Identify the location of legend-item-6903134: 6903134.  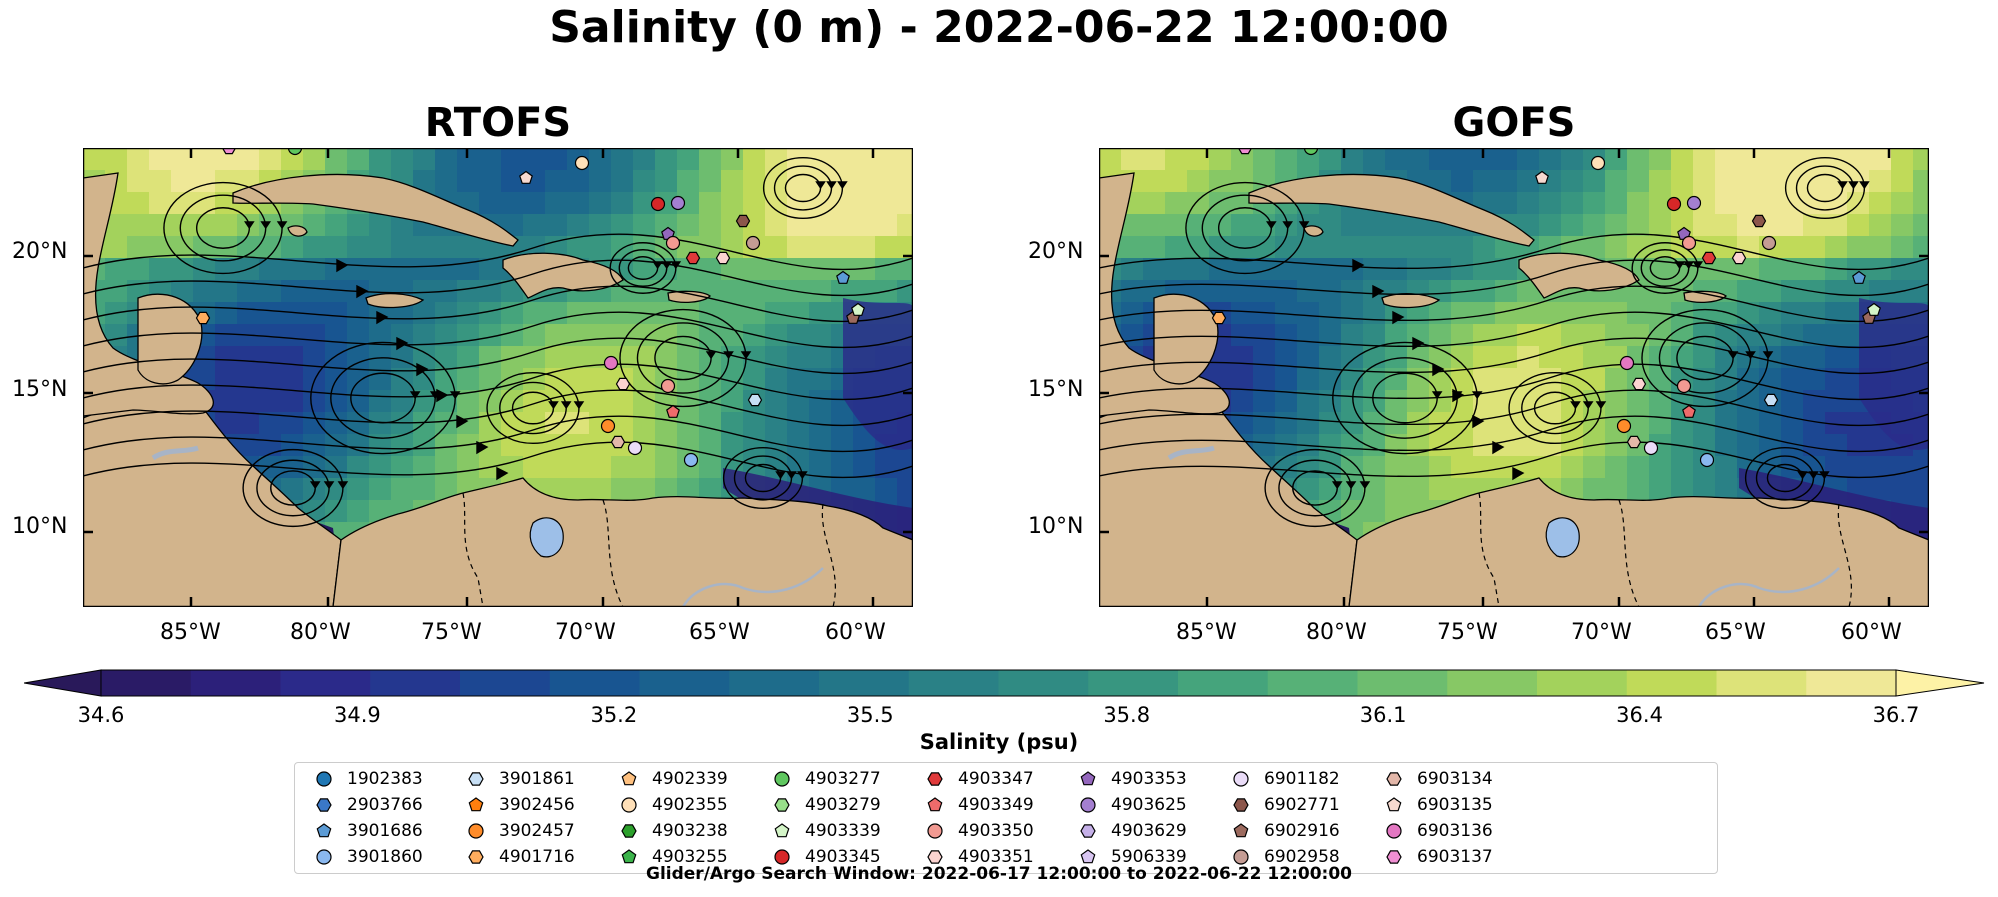
(1439, 779).